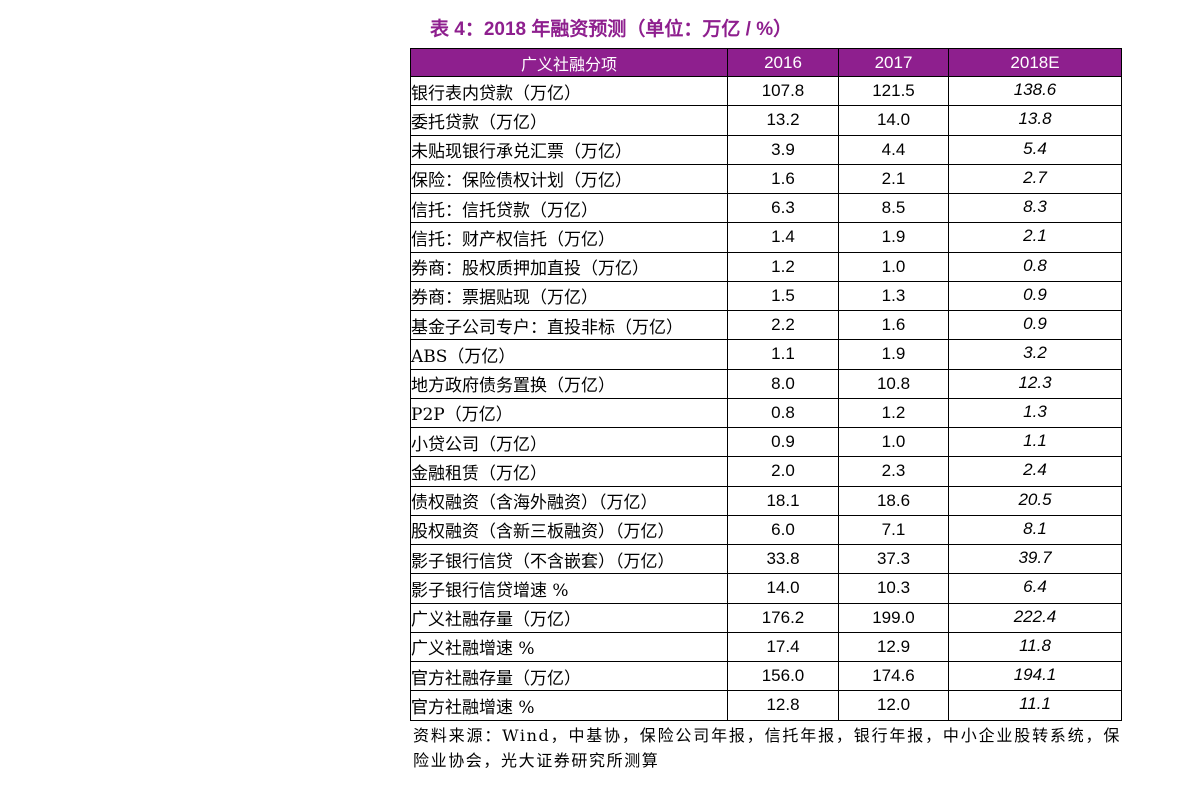  What do you see at coordinates (766, 530) in the screenshot?
I see `table-row: 股权融资（含新三板融资）（万亿） 6.0 7.1 8.1` at bounding box center [766, 530].